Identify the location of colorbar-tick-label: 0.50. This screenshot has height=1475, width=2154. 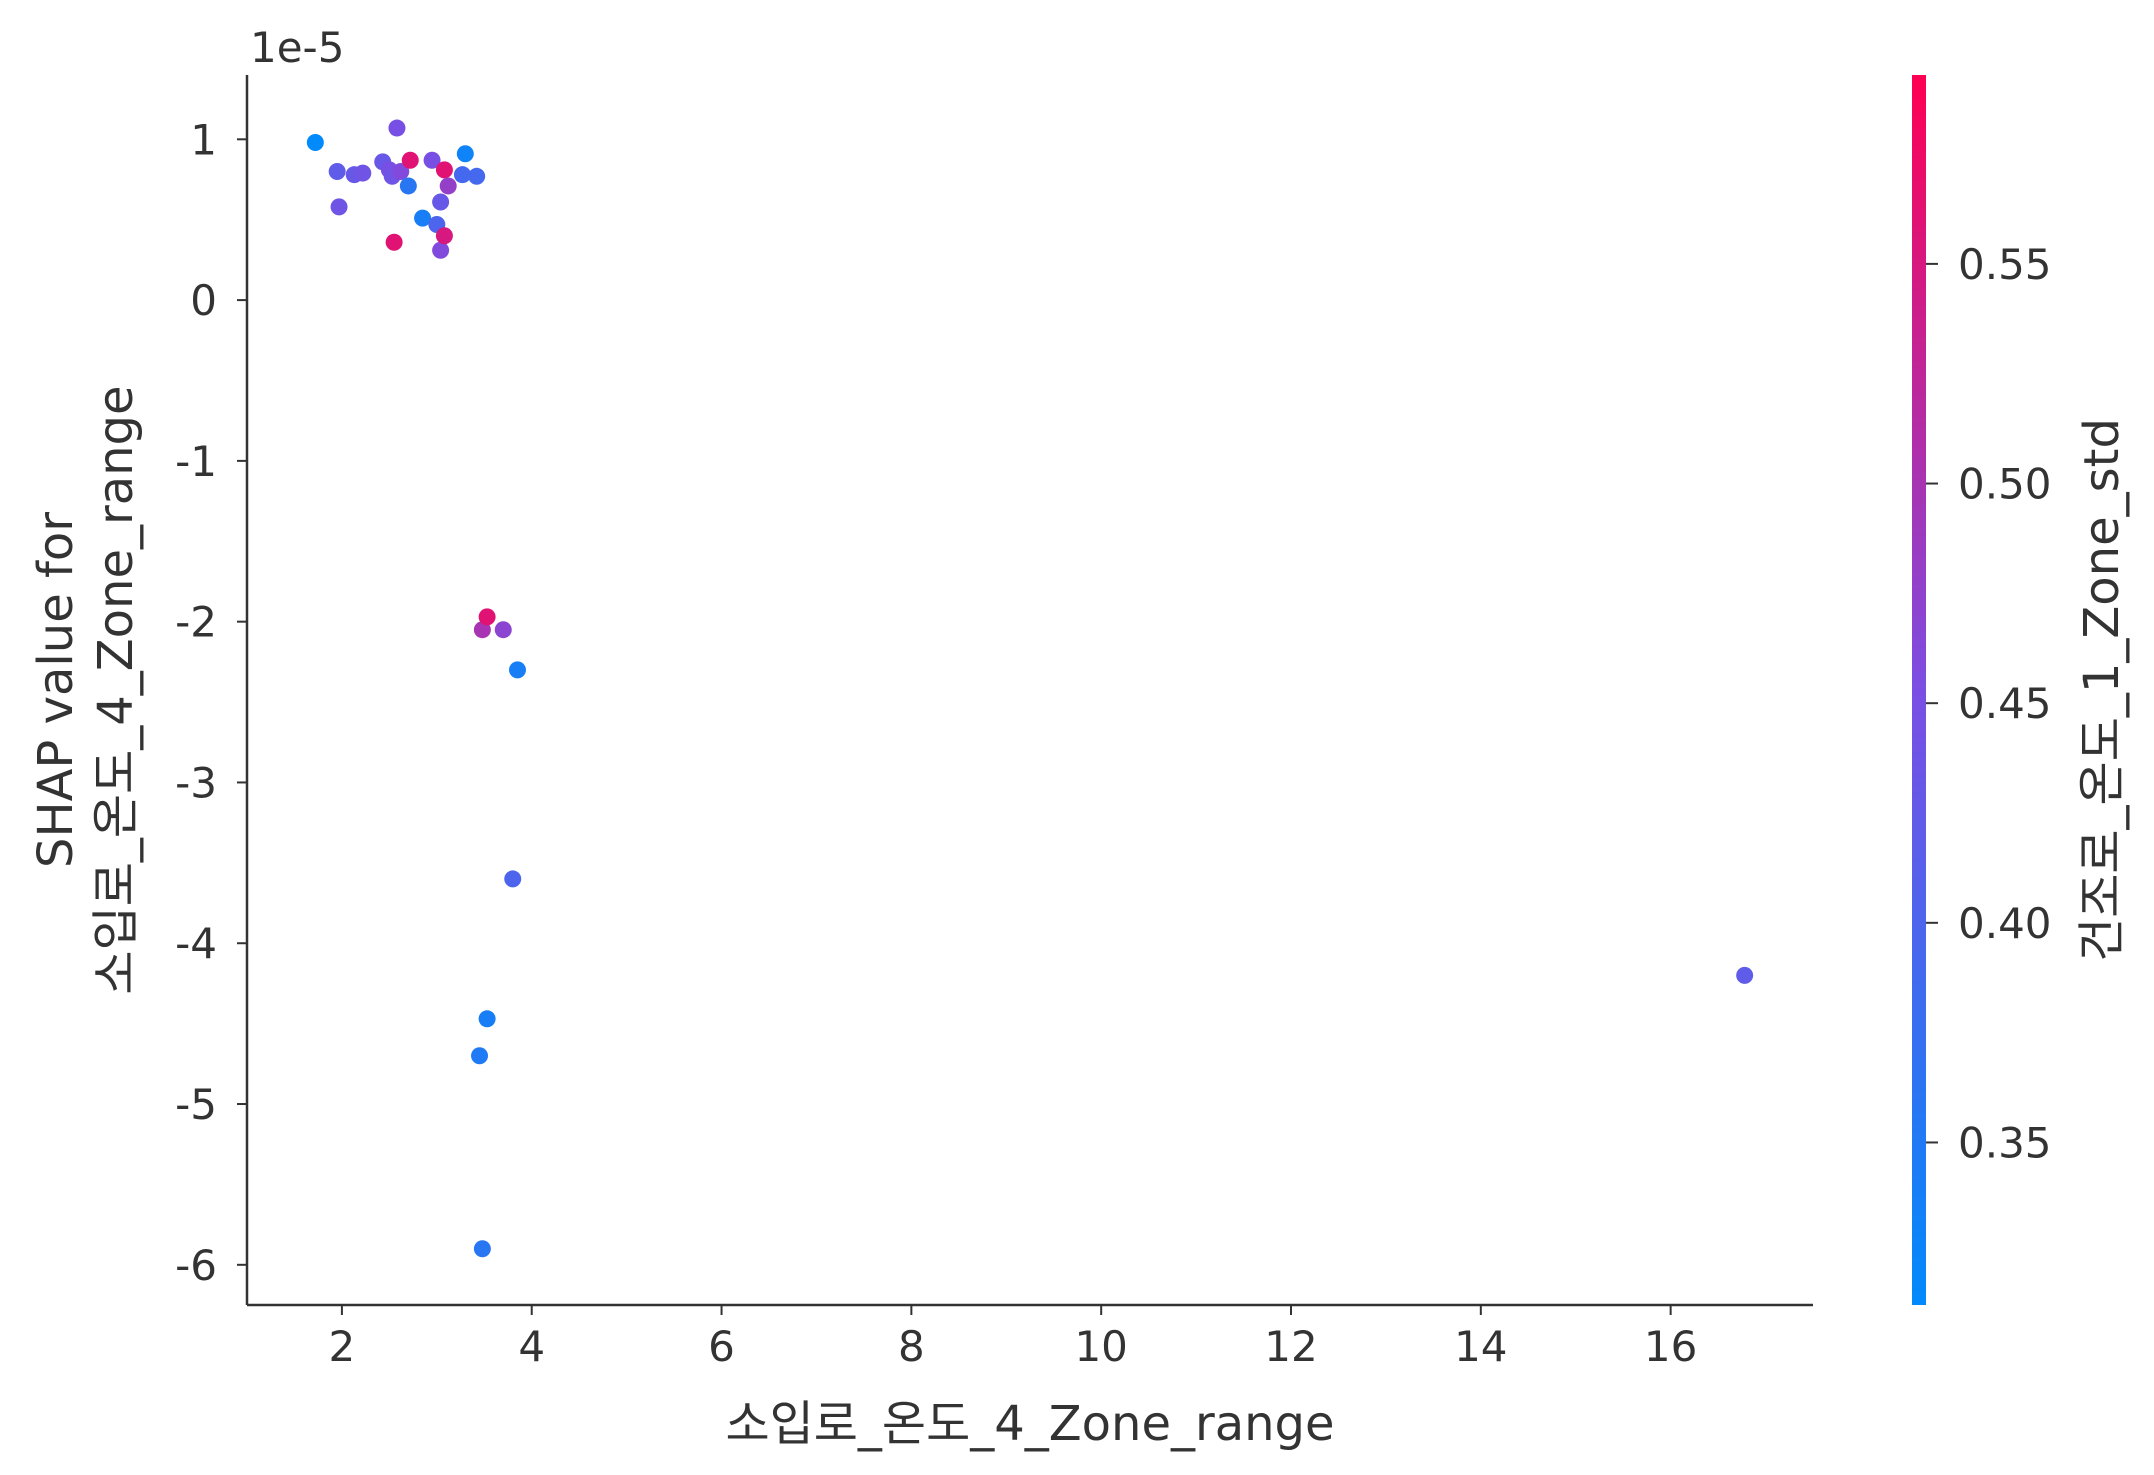
(2005, 484).